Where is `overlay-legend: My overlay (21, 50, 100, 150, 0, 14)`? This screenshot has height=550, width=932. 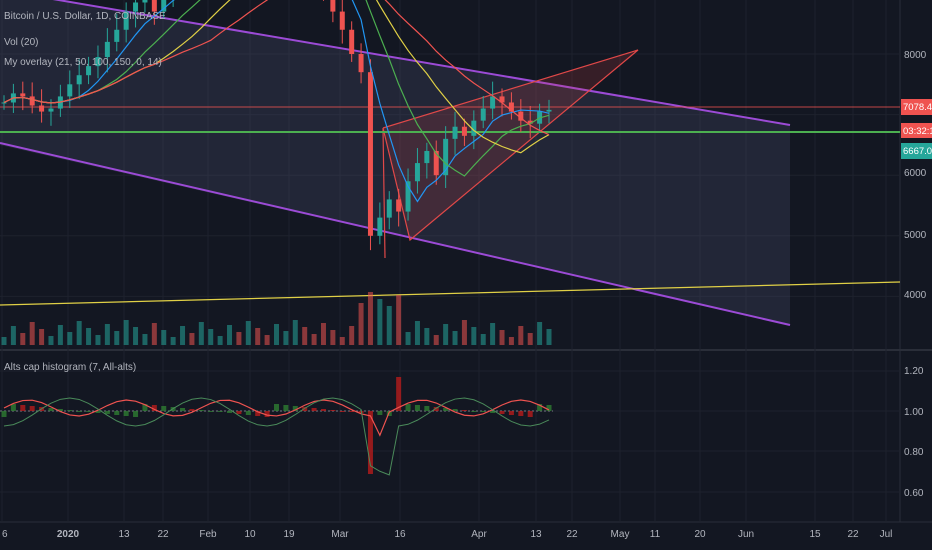
overlay-legend: My overlay (21, 50, 100, 150, 0, 14) is located at coordinates (83, 62).